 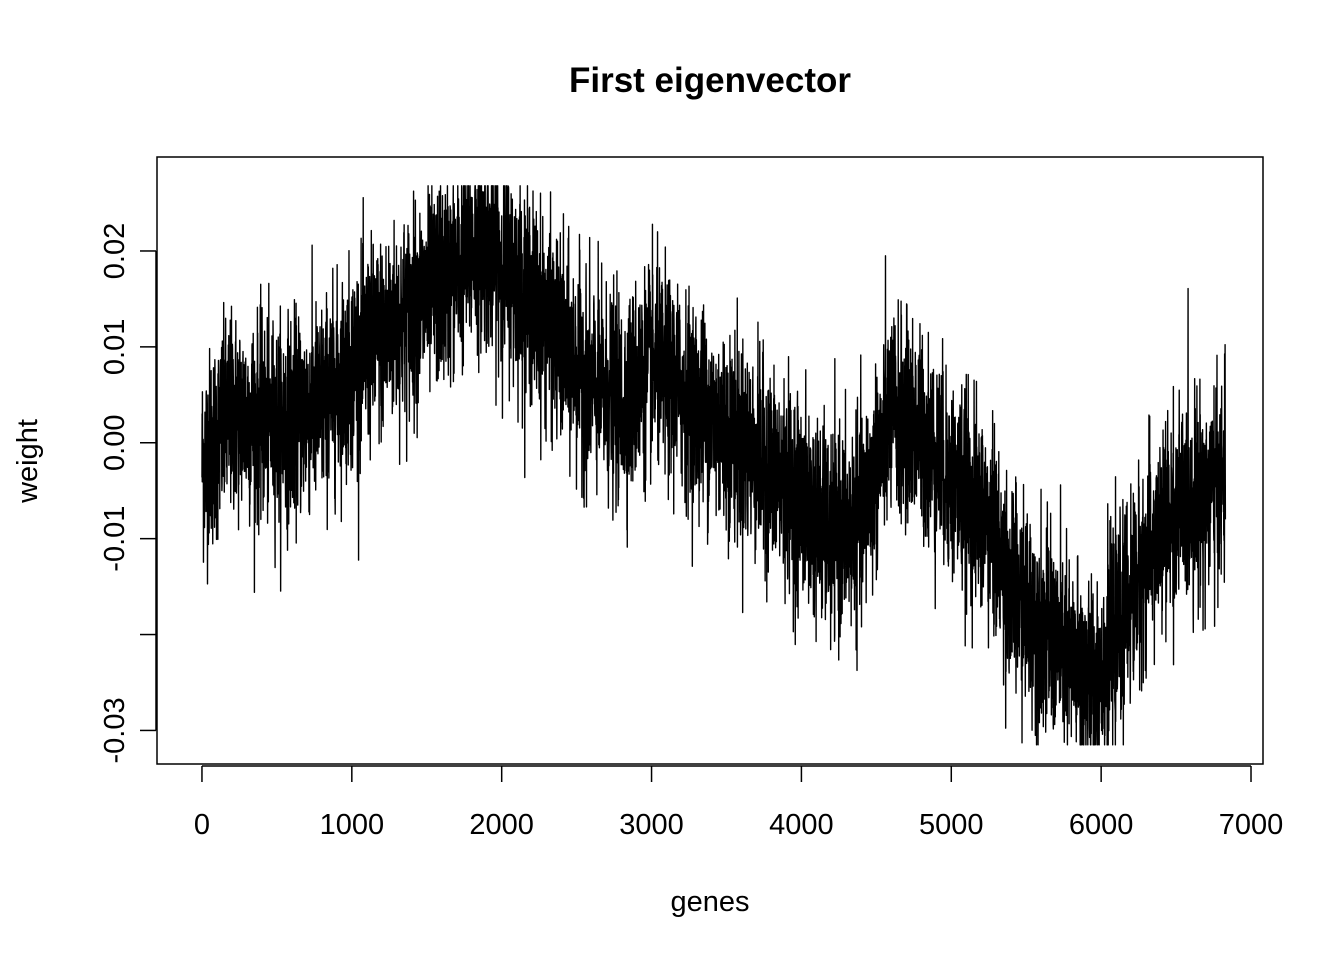 What do you see at coordinates (651, 825) in the screenshot?
I see `x-tick-label: 3000` at bounding box center [651, 825].